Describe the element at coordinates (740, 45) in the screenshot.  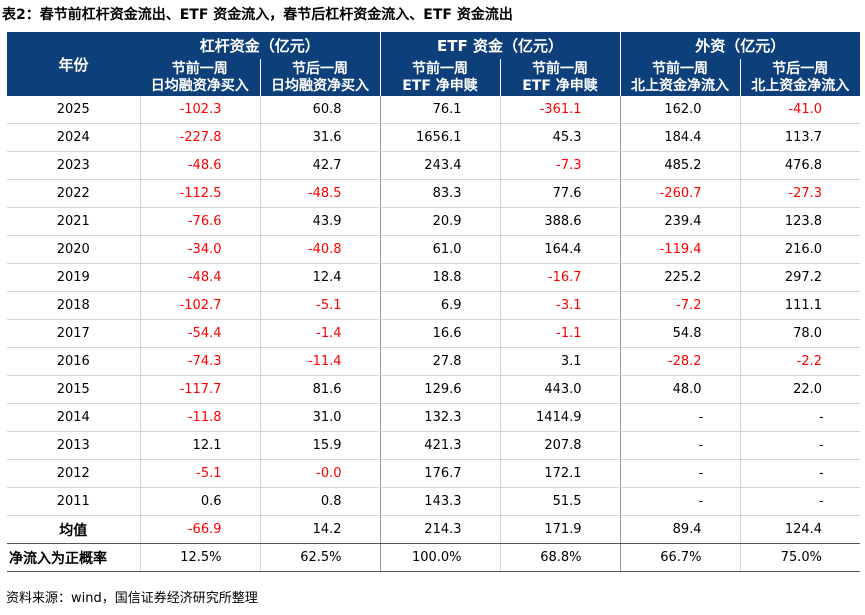
I see `group-header-foreign: 外资（亿元）` at that location.